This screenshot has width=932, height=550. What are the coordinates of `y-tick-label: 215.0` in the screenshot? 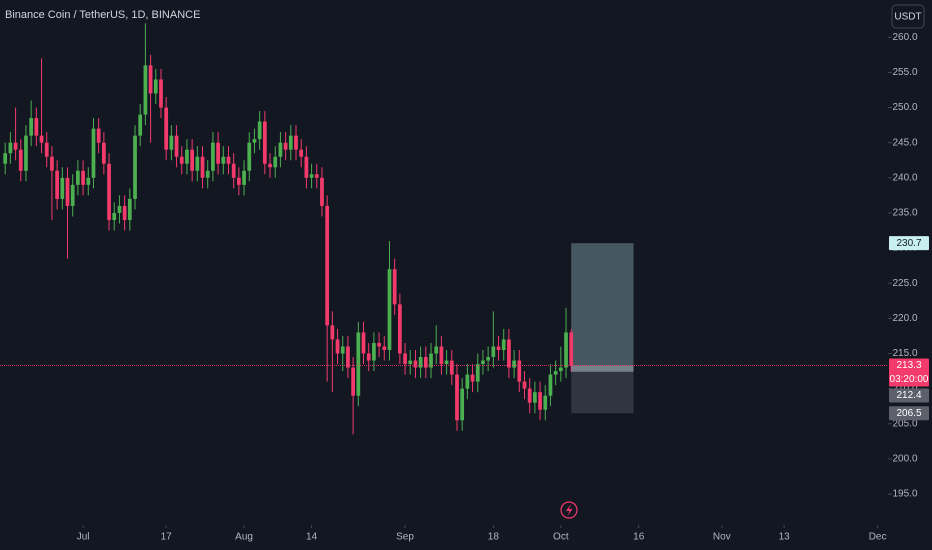 It's located at (904, 353).